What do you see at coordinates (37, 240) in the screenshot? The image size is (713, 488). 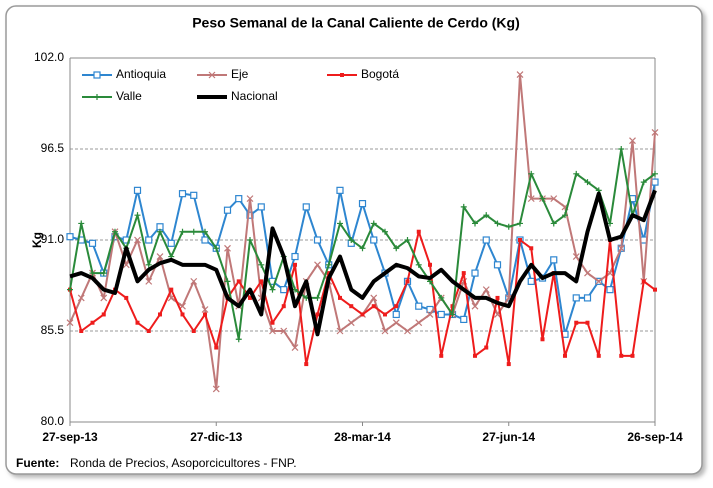 I see `y-axis-label: Kg` at bounding box center [37, 240].